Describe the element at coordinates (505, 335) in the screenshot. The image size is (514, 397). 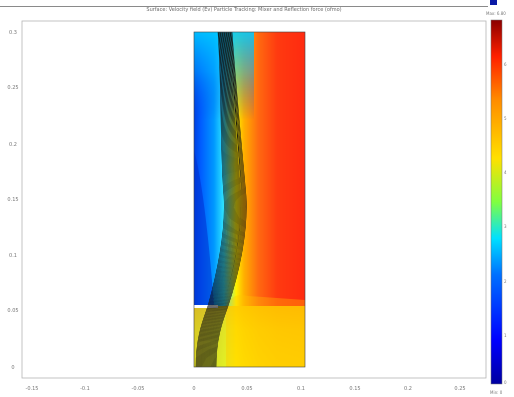
I see `colorbar-tick-label: 1` at that location.